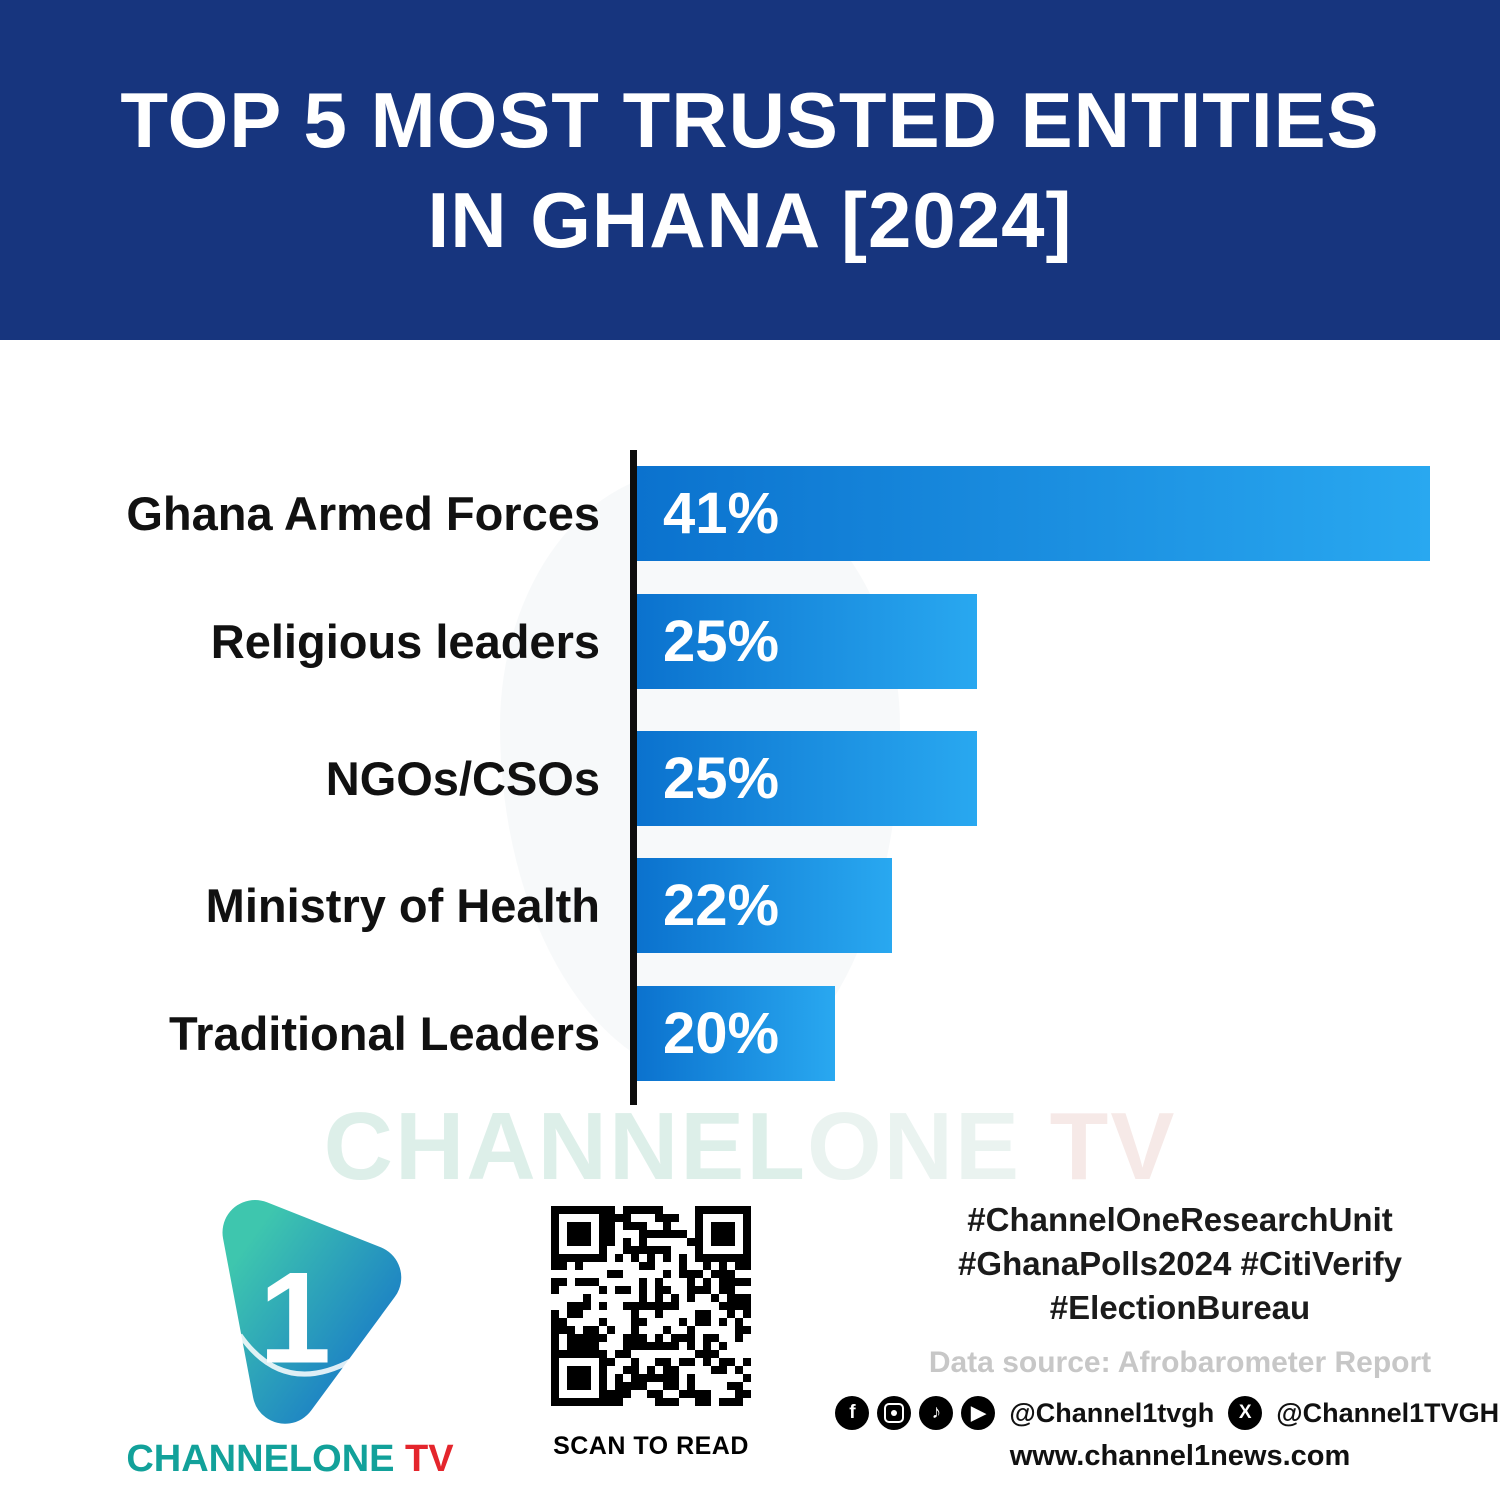 Image resolution: width=1500 pixels, height=1500 pixels. Describe the element at coordinates (219, 1459) in the screenshot. I see `brand-wordmark-channel: CHANNEL` at that location.